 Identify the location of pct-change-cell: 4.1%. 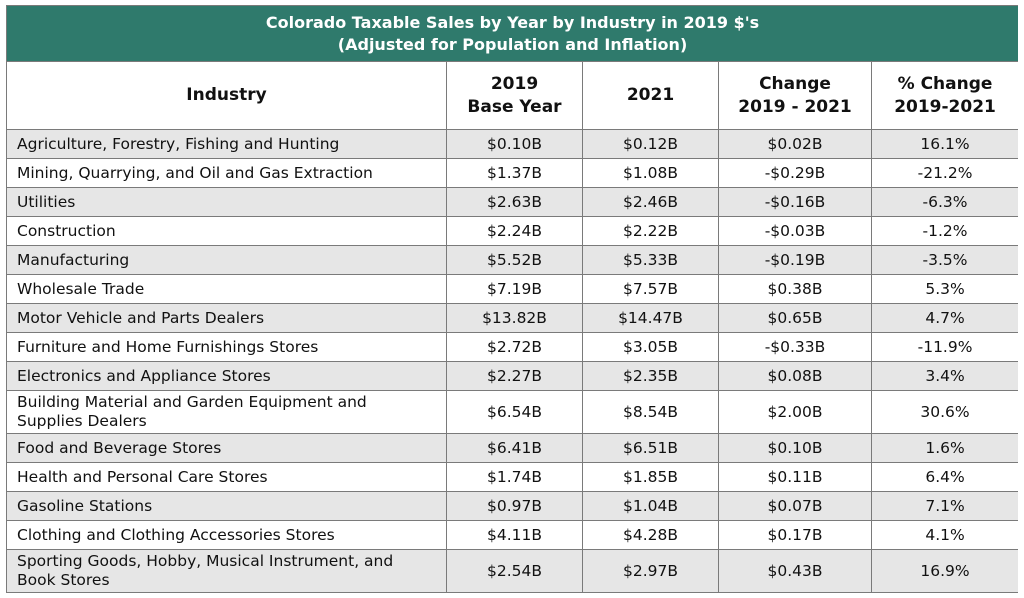
(944, 535).